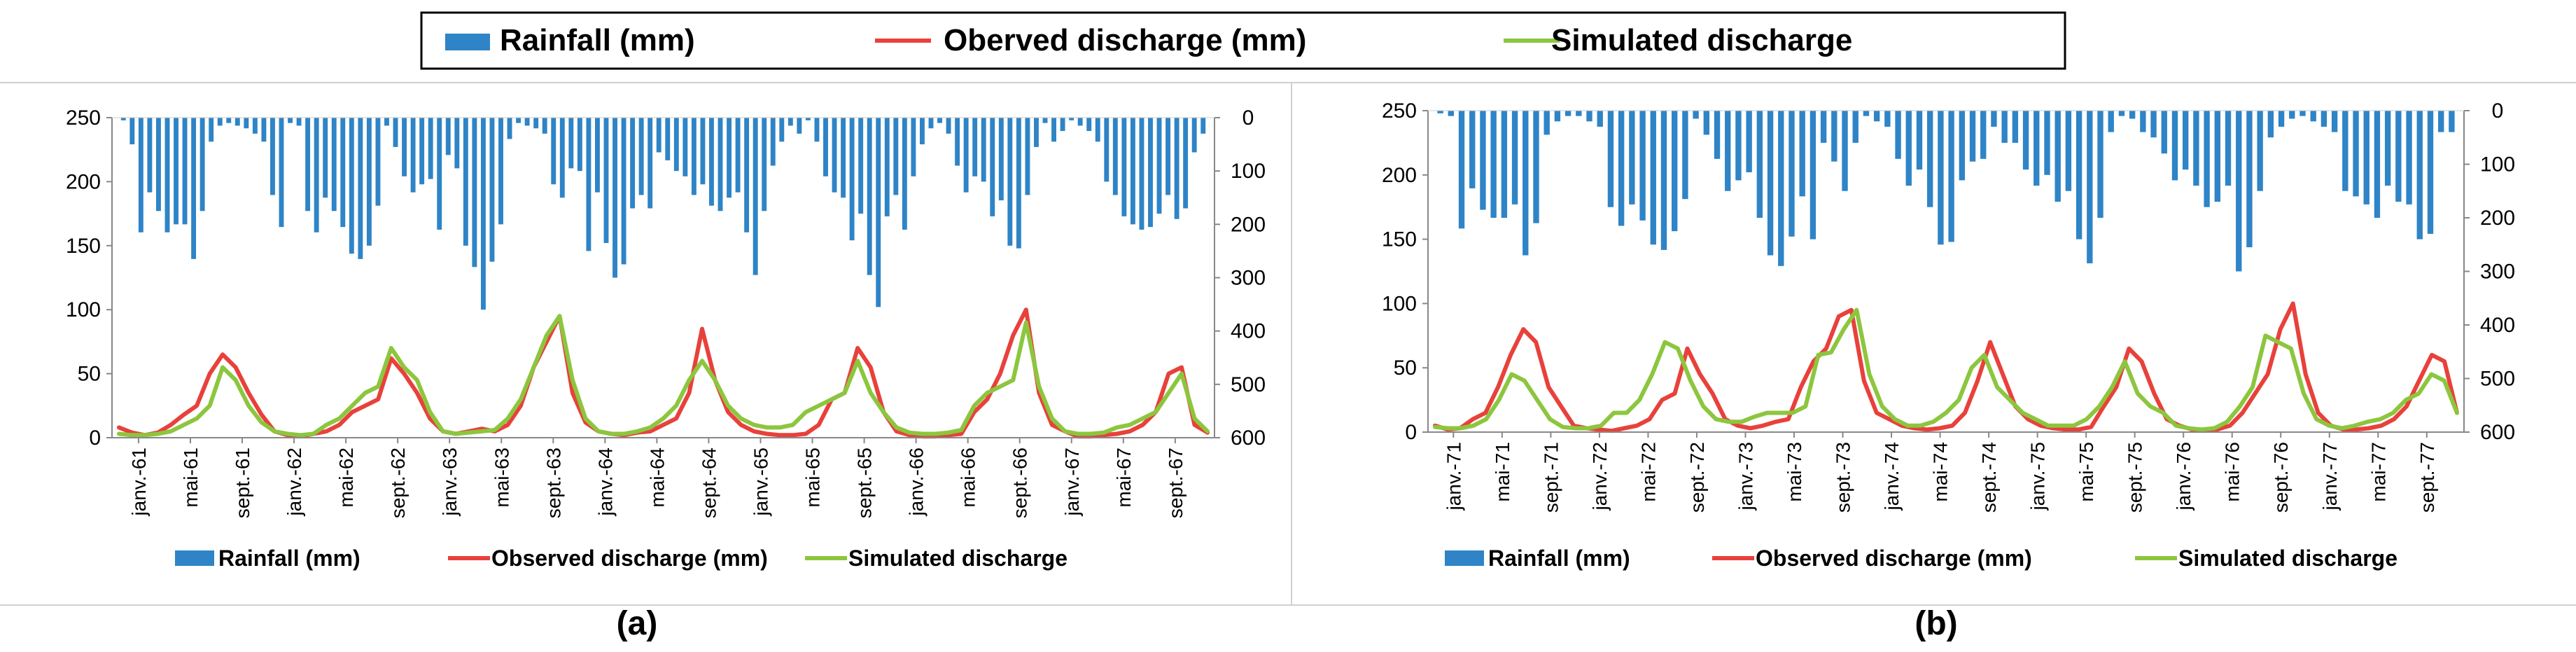 This screenshot has width=2576, height=652. Describe the element at coordinates (1794, 472) in the screenshot. I see `panel-b-x-tick-label: mai-73` at that location.